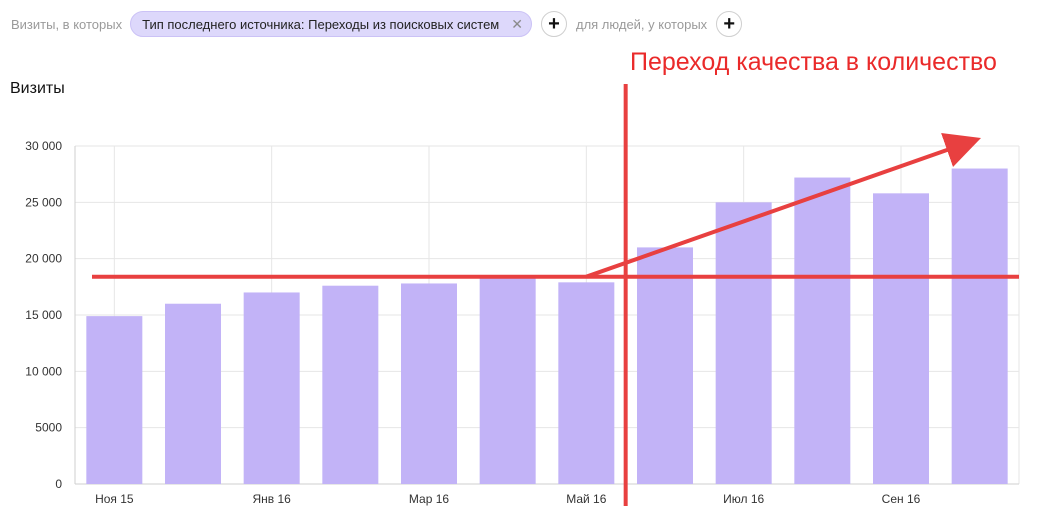 The height and width of the screenshot is (514, 1046). I want to click on annotation-text: Переход качества в количество, so click(813, 62).